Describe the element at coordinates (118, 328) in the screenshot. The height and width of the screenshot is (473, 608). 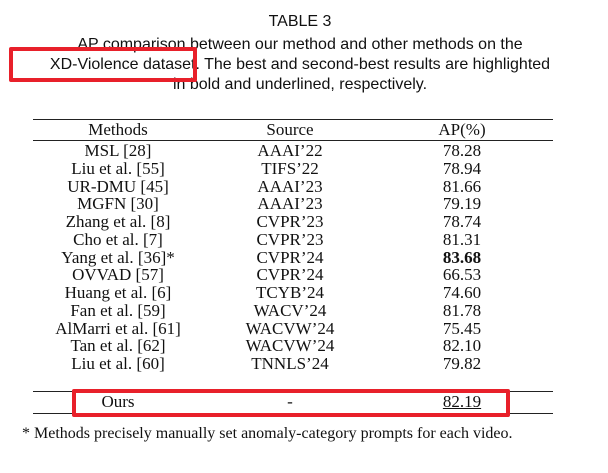
I see `table-cell: AlMarri et al. [61]` at that location.